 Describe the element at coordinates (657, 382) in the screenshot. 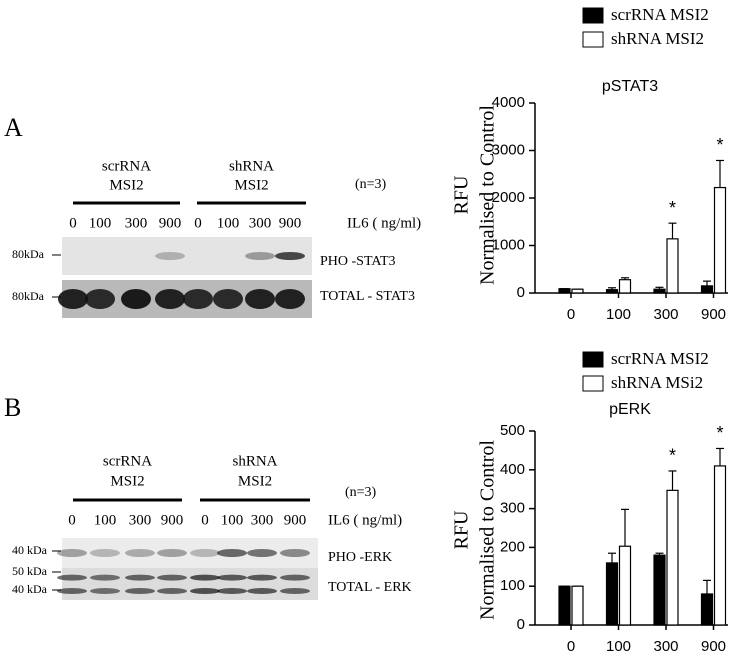

I see `legend-label: shRNA MSi2` at that location.